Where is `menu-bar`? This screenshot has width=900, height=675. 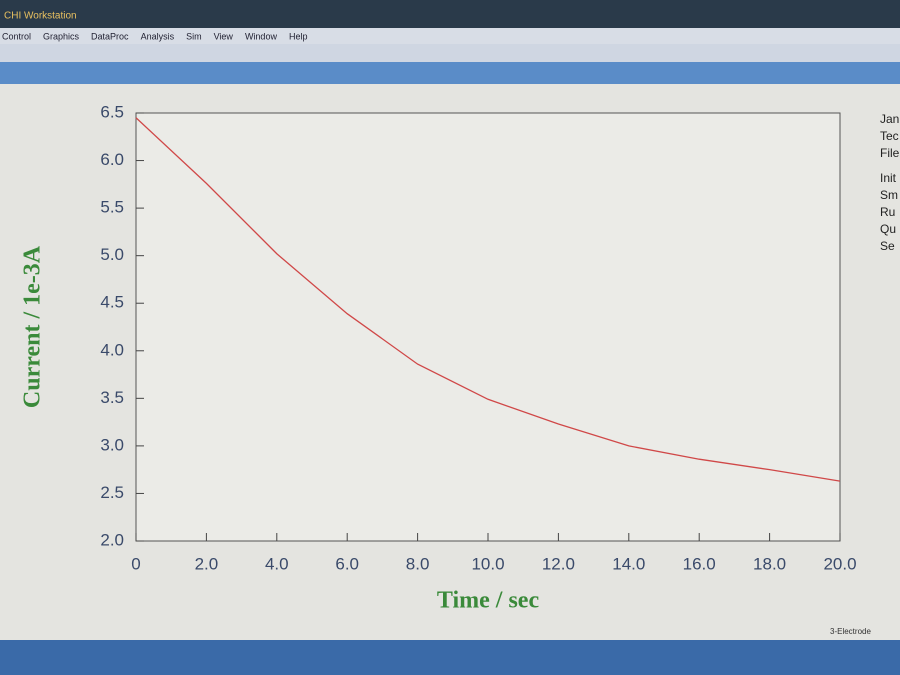
menu-bar is located at coordinates (450, 36).